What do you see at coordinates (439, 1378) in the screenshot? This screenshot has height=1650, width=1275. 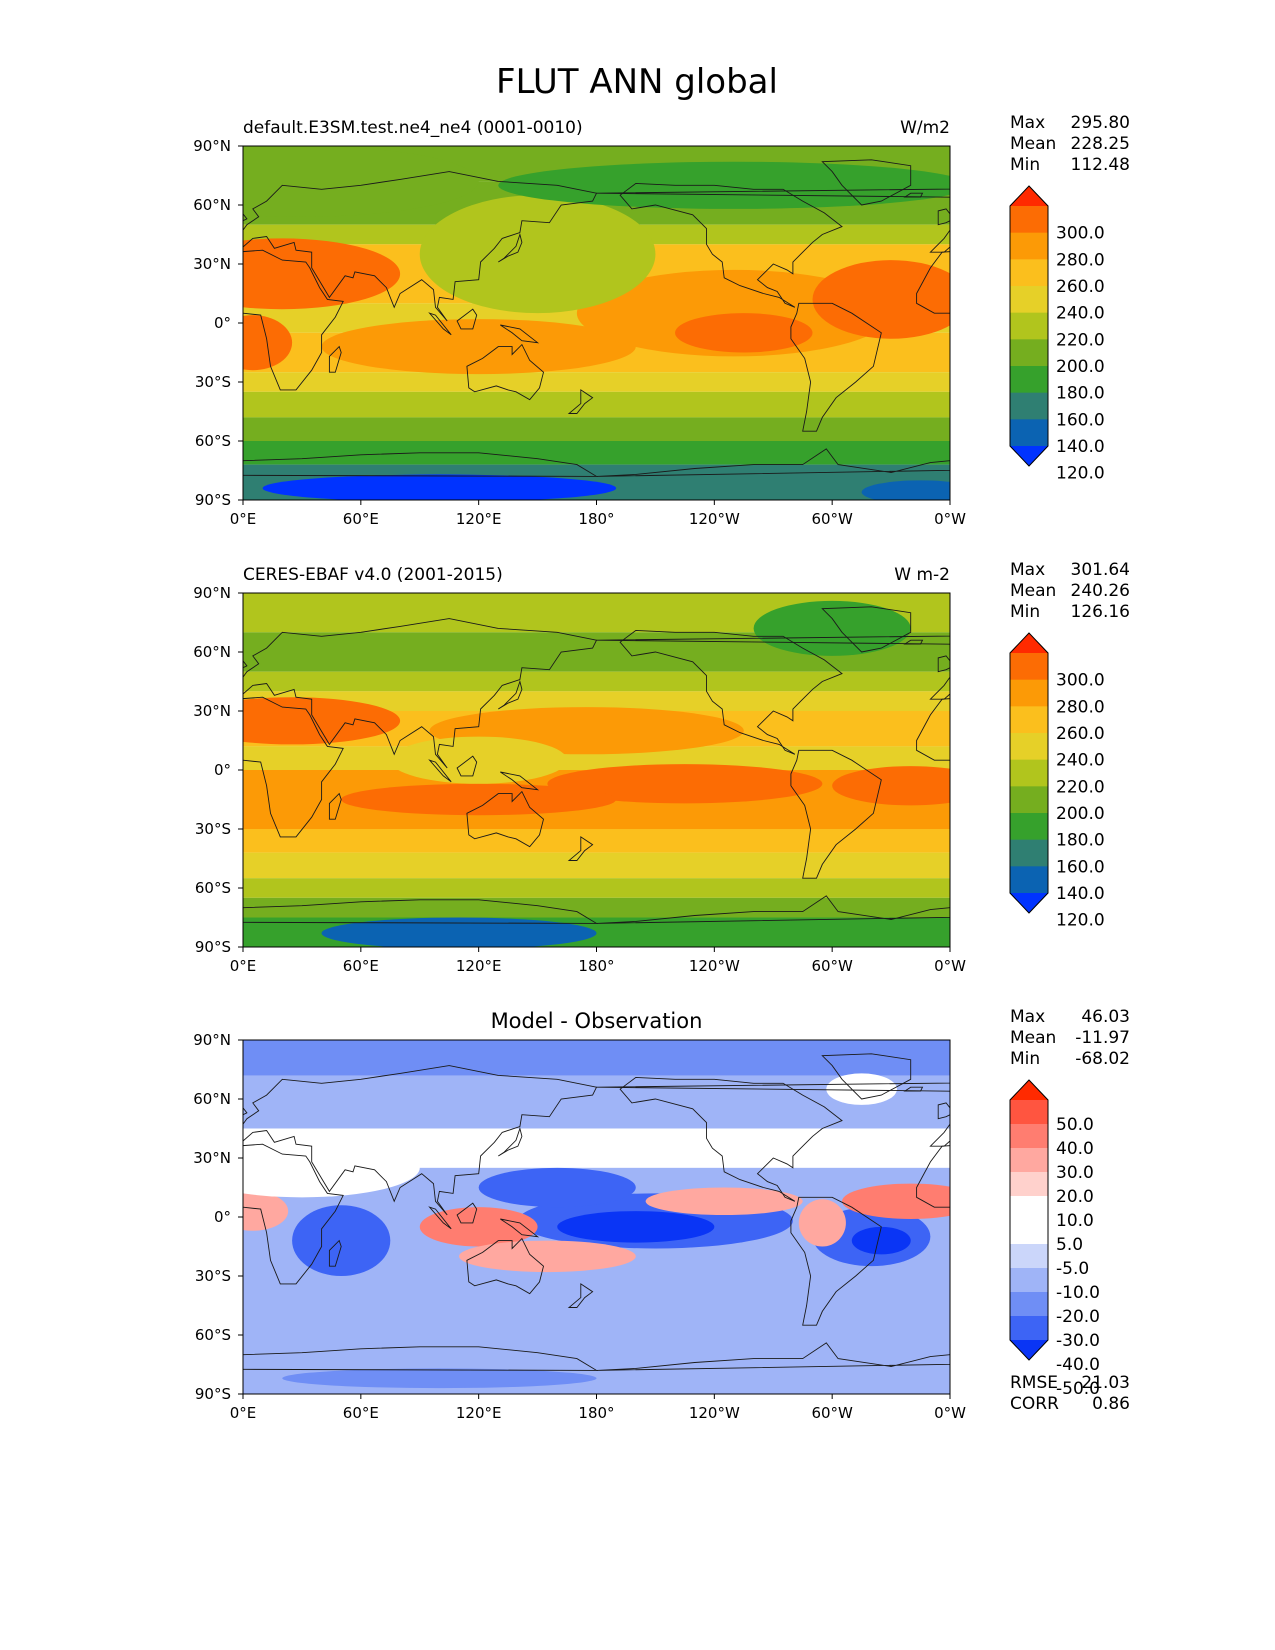 I see `neg-antarctic` at bounding box center [439, 1378].